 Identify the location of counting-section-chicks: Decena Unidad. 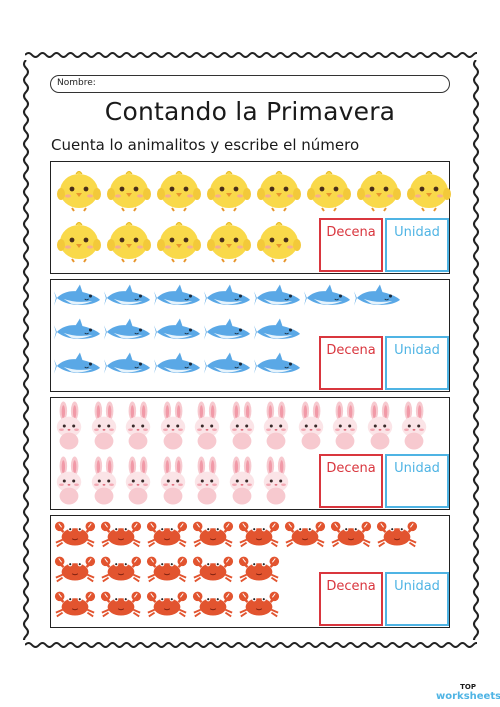
(250, 217).